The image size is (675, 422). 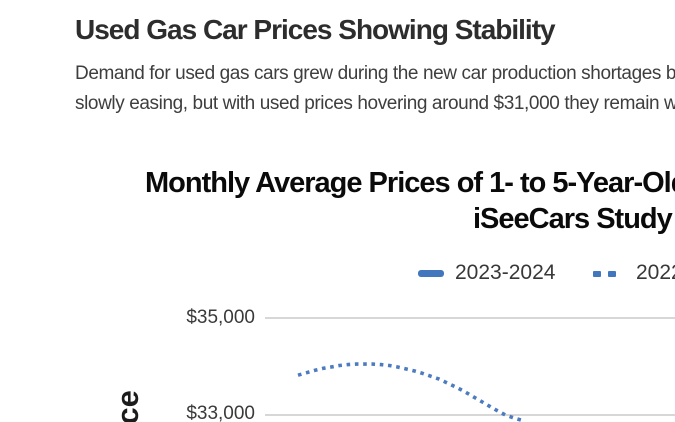 What do you see at coordinates (220, 412) in the screenshot?
I see `y-tick-33000: $33,000` at bounding box center [220, 412].